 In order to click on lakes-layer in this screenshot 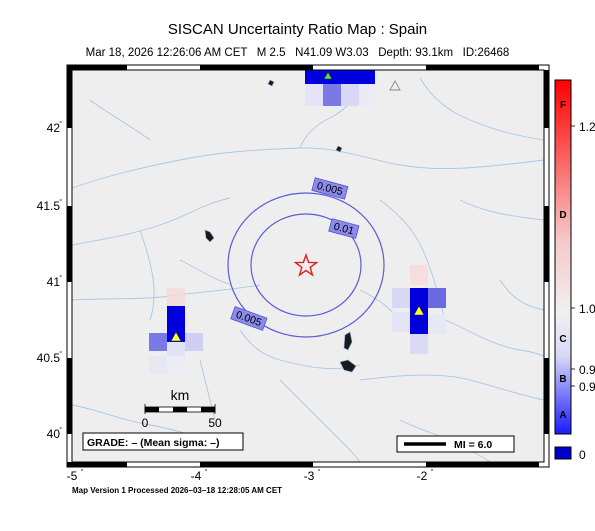, I will do `click(280, 226)`.